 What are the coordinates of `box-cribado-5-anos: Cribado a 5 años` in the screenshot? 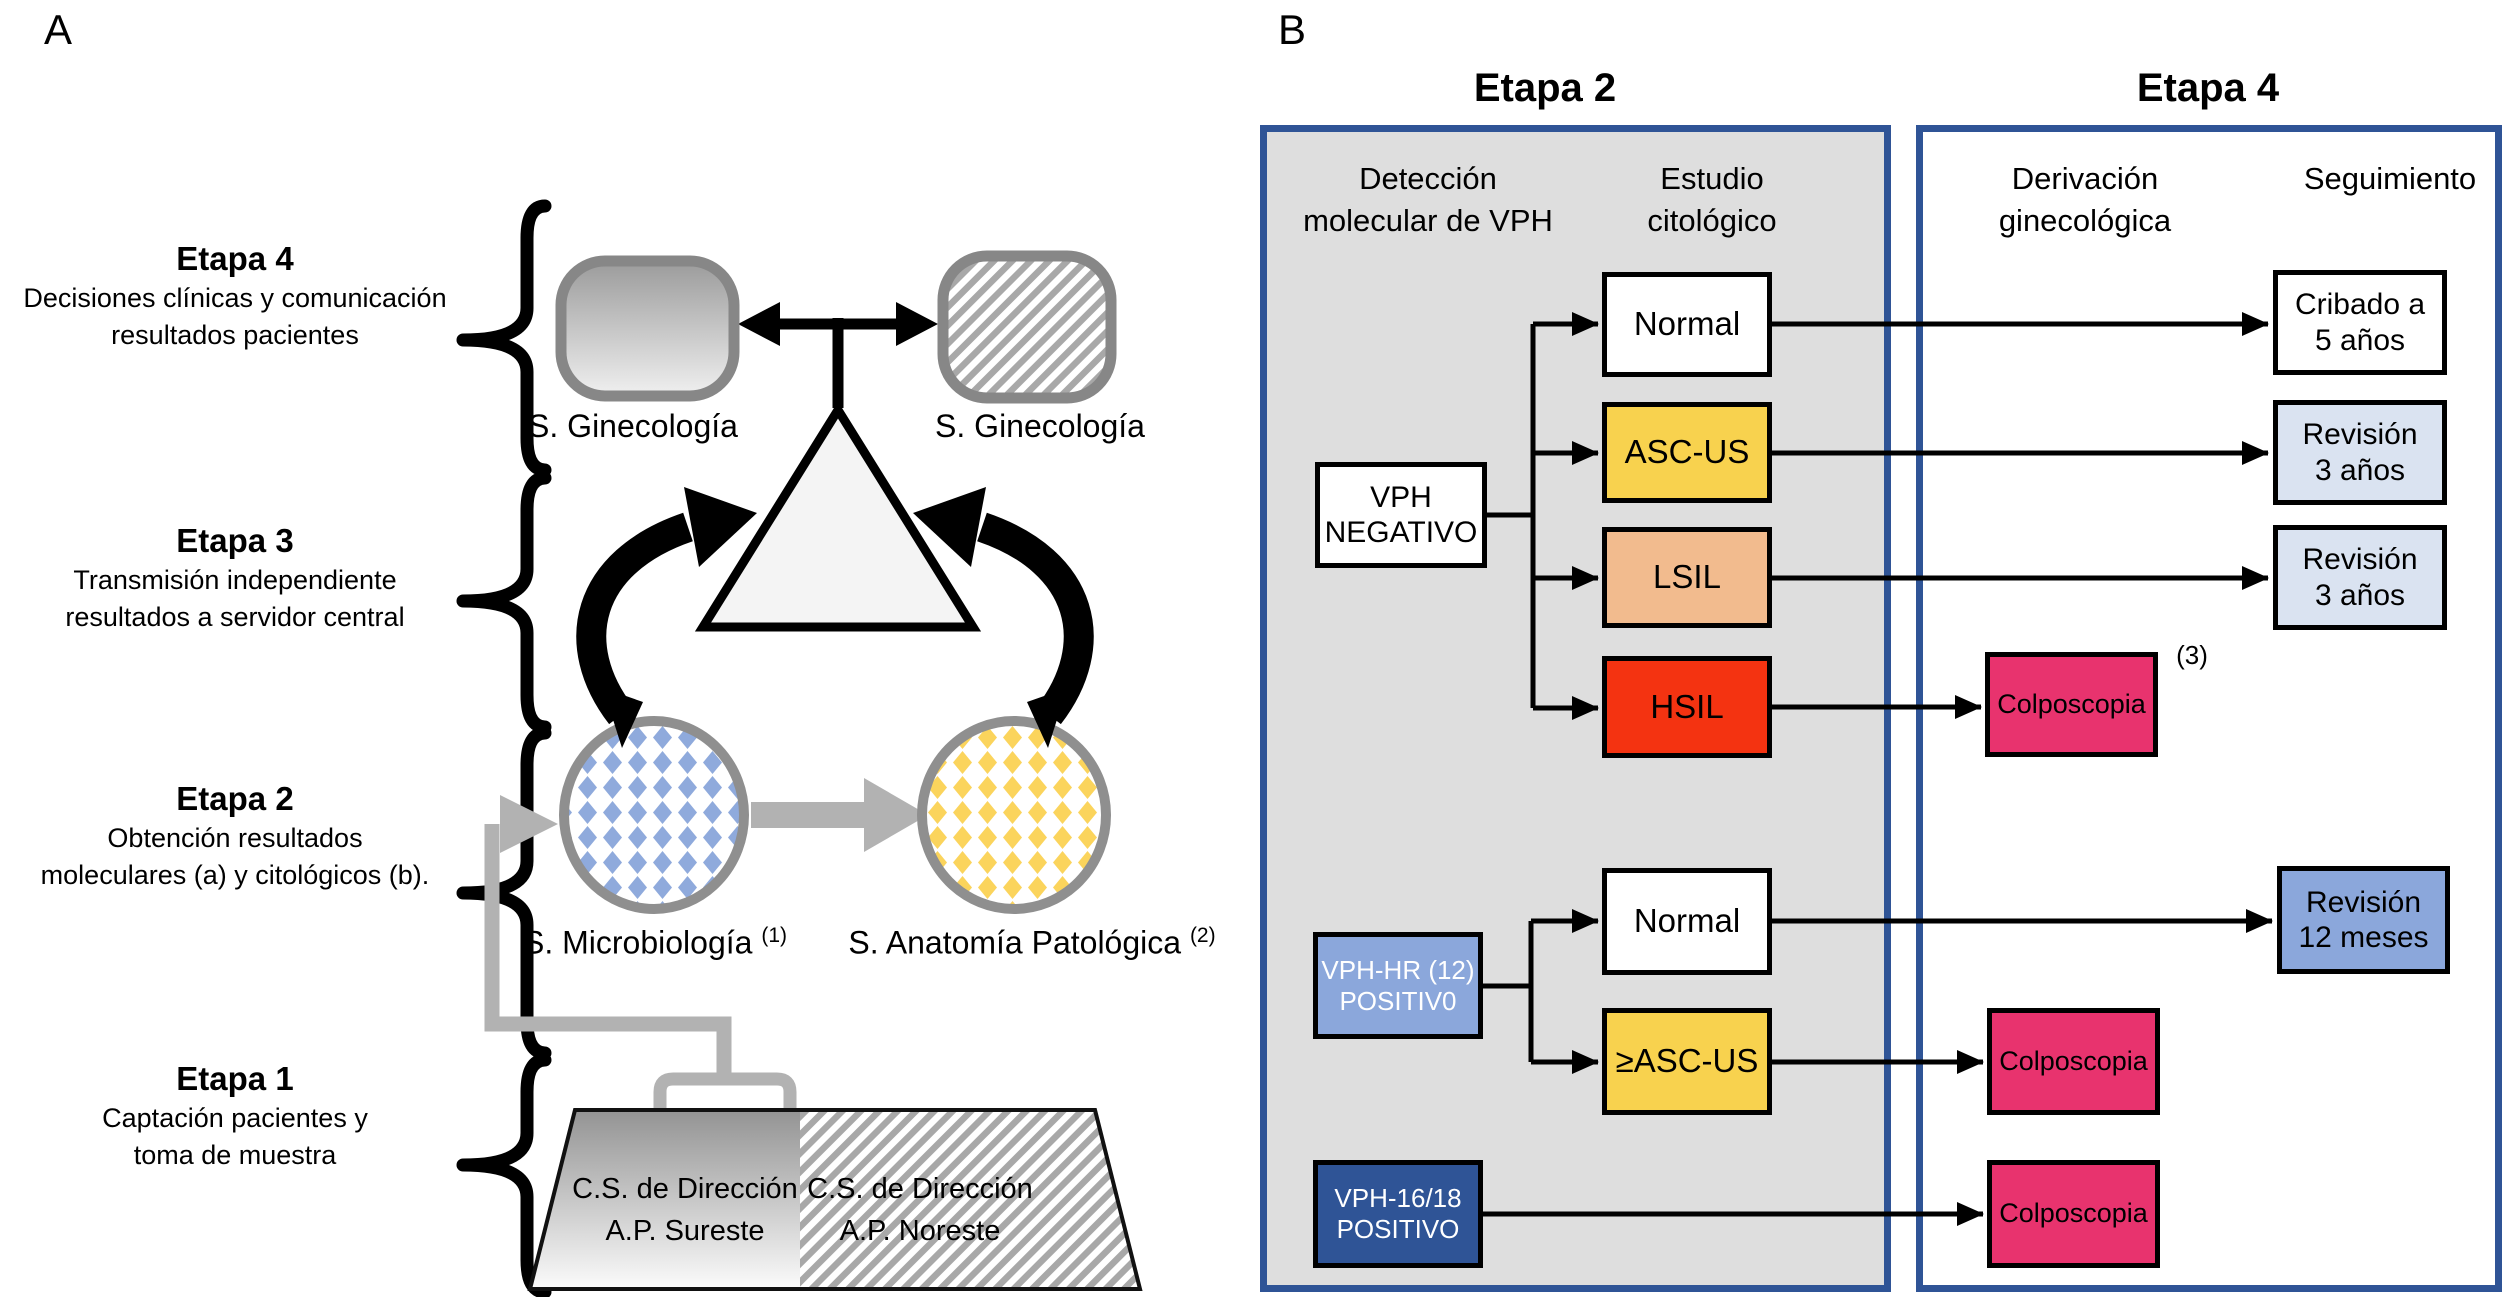 It's located at (2360, 322).